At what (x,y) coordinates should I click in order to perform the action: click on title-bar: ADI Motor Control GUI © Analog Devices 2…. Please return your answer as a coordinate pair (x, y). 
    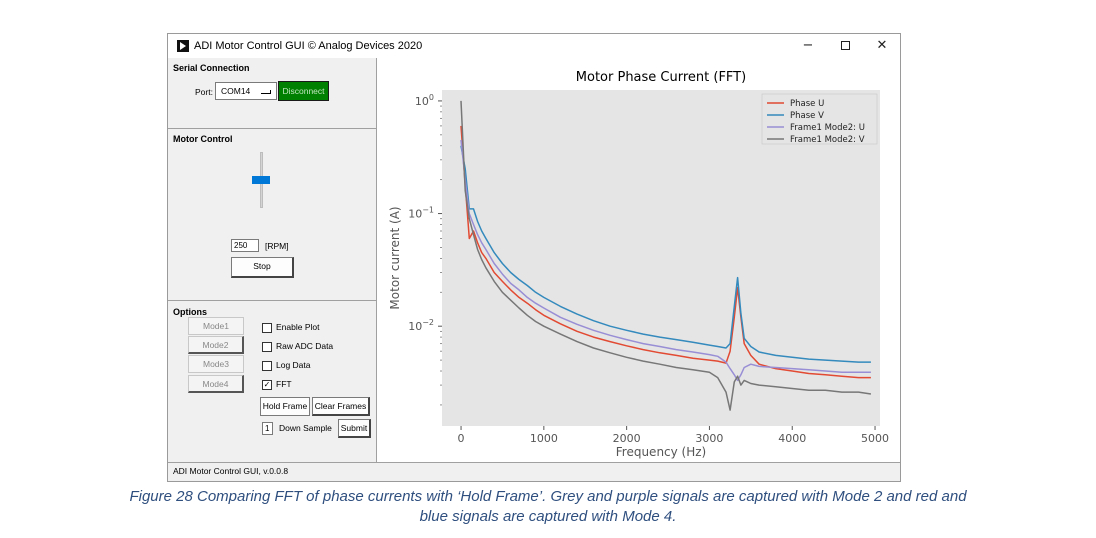
    Looking at the image, I should click on (534, 46).